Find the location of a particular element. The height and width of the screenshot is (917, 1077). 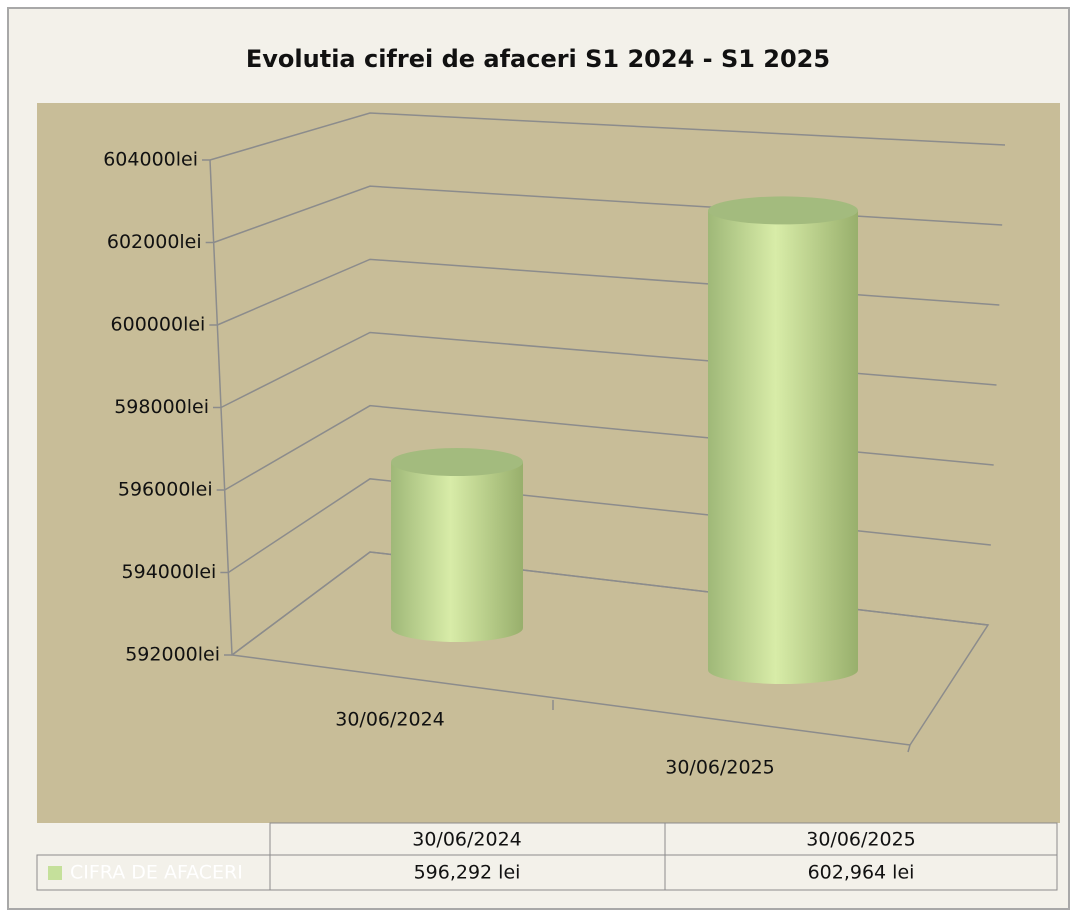

data-table is located at coordinates (547, 856).